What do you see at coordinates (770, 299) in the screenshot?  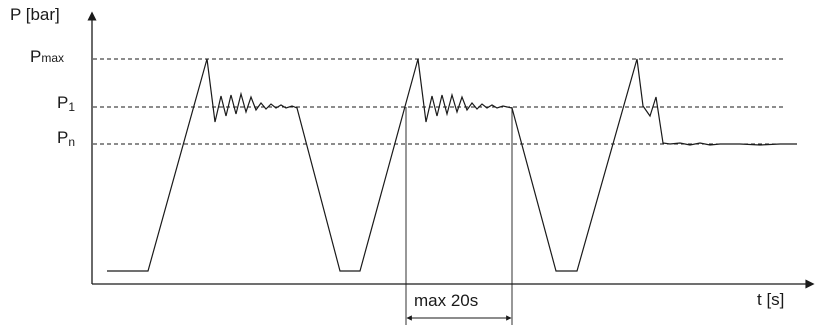 I see `x-axis-label: t [s]` at bounding box center [770, 299].